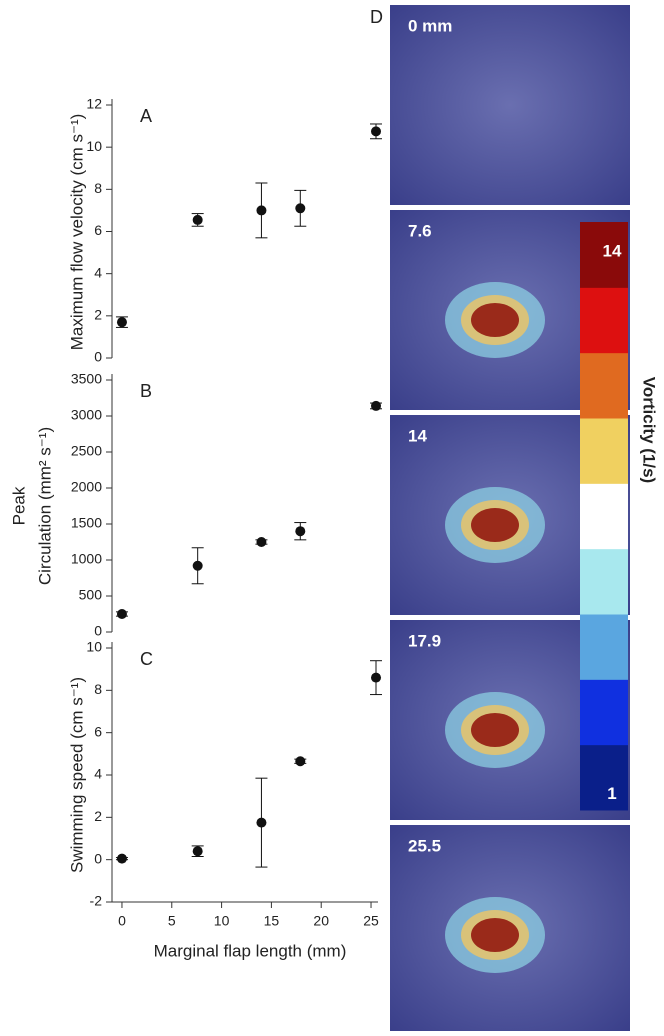  I want to click on y-tick-label: -2, so click(96, 901).